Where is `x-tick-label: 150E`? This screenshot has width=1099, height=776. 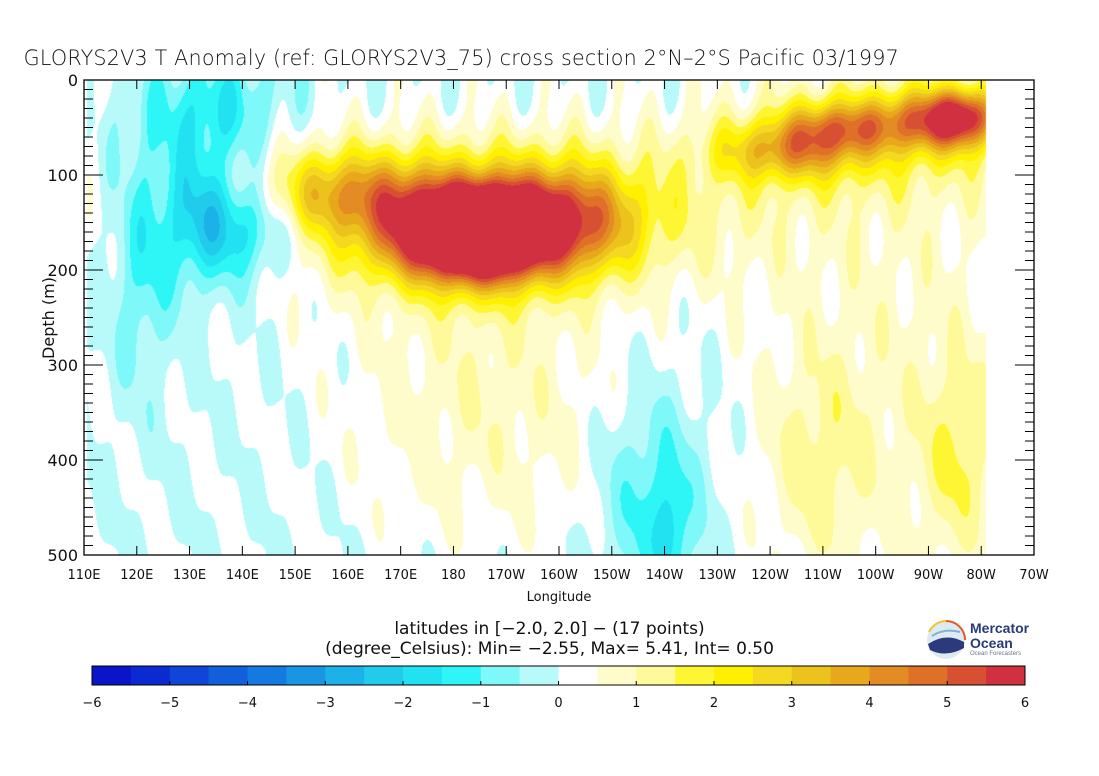 x-tick-label: 150E is located at coordinates (295, 575).